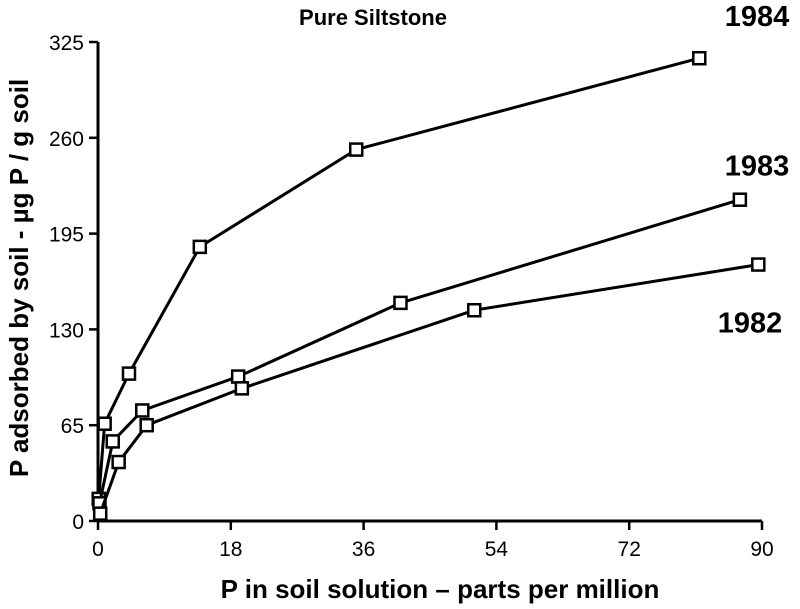 The height and width of the screenshot is (609, 800). I want to click on x-tick-label: 0, so click(98, 549).